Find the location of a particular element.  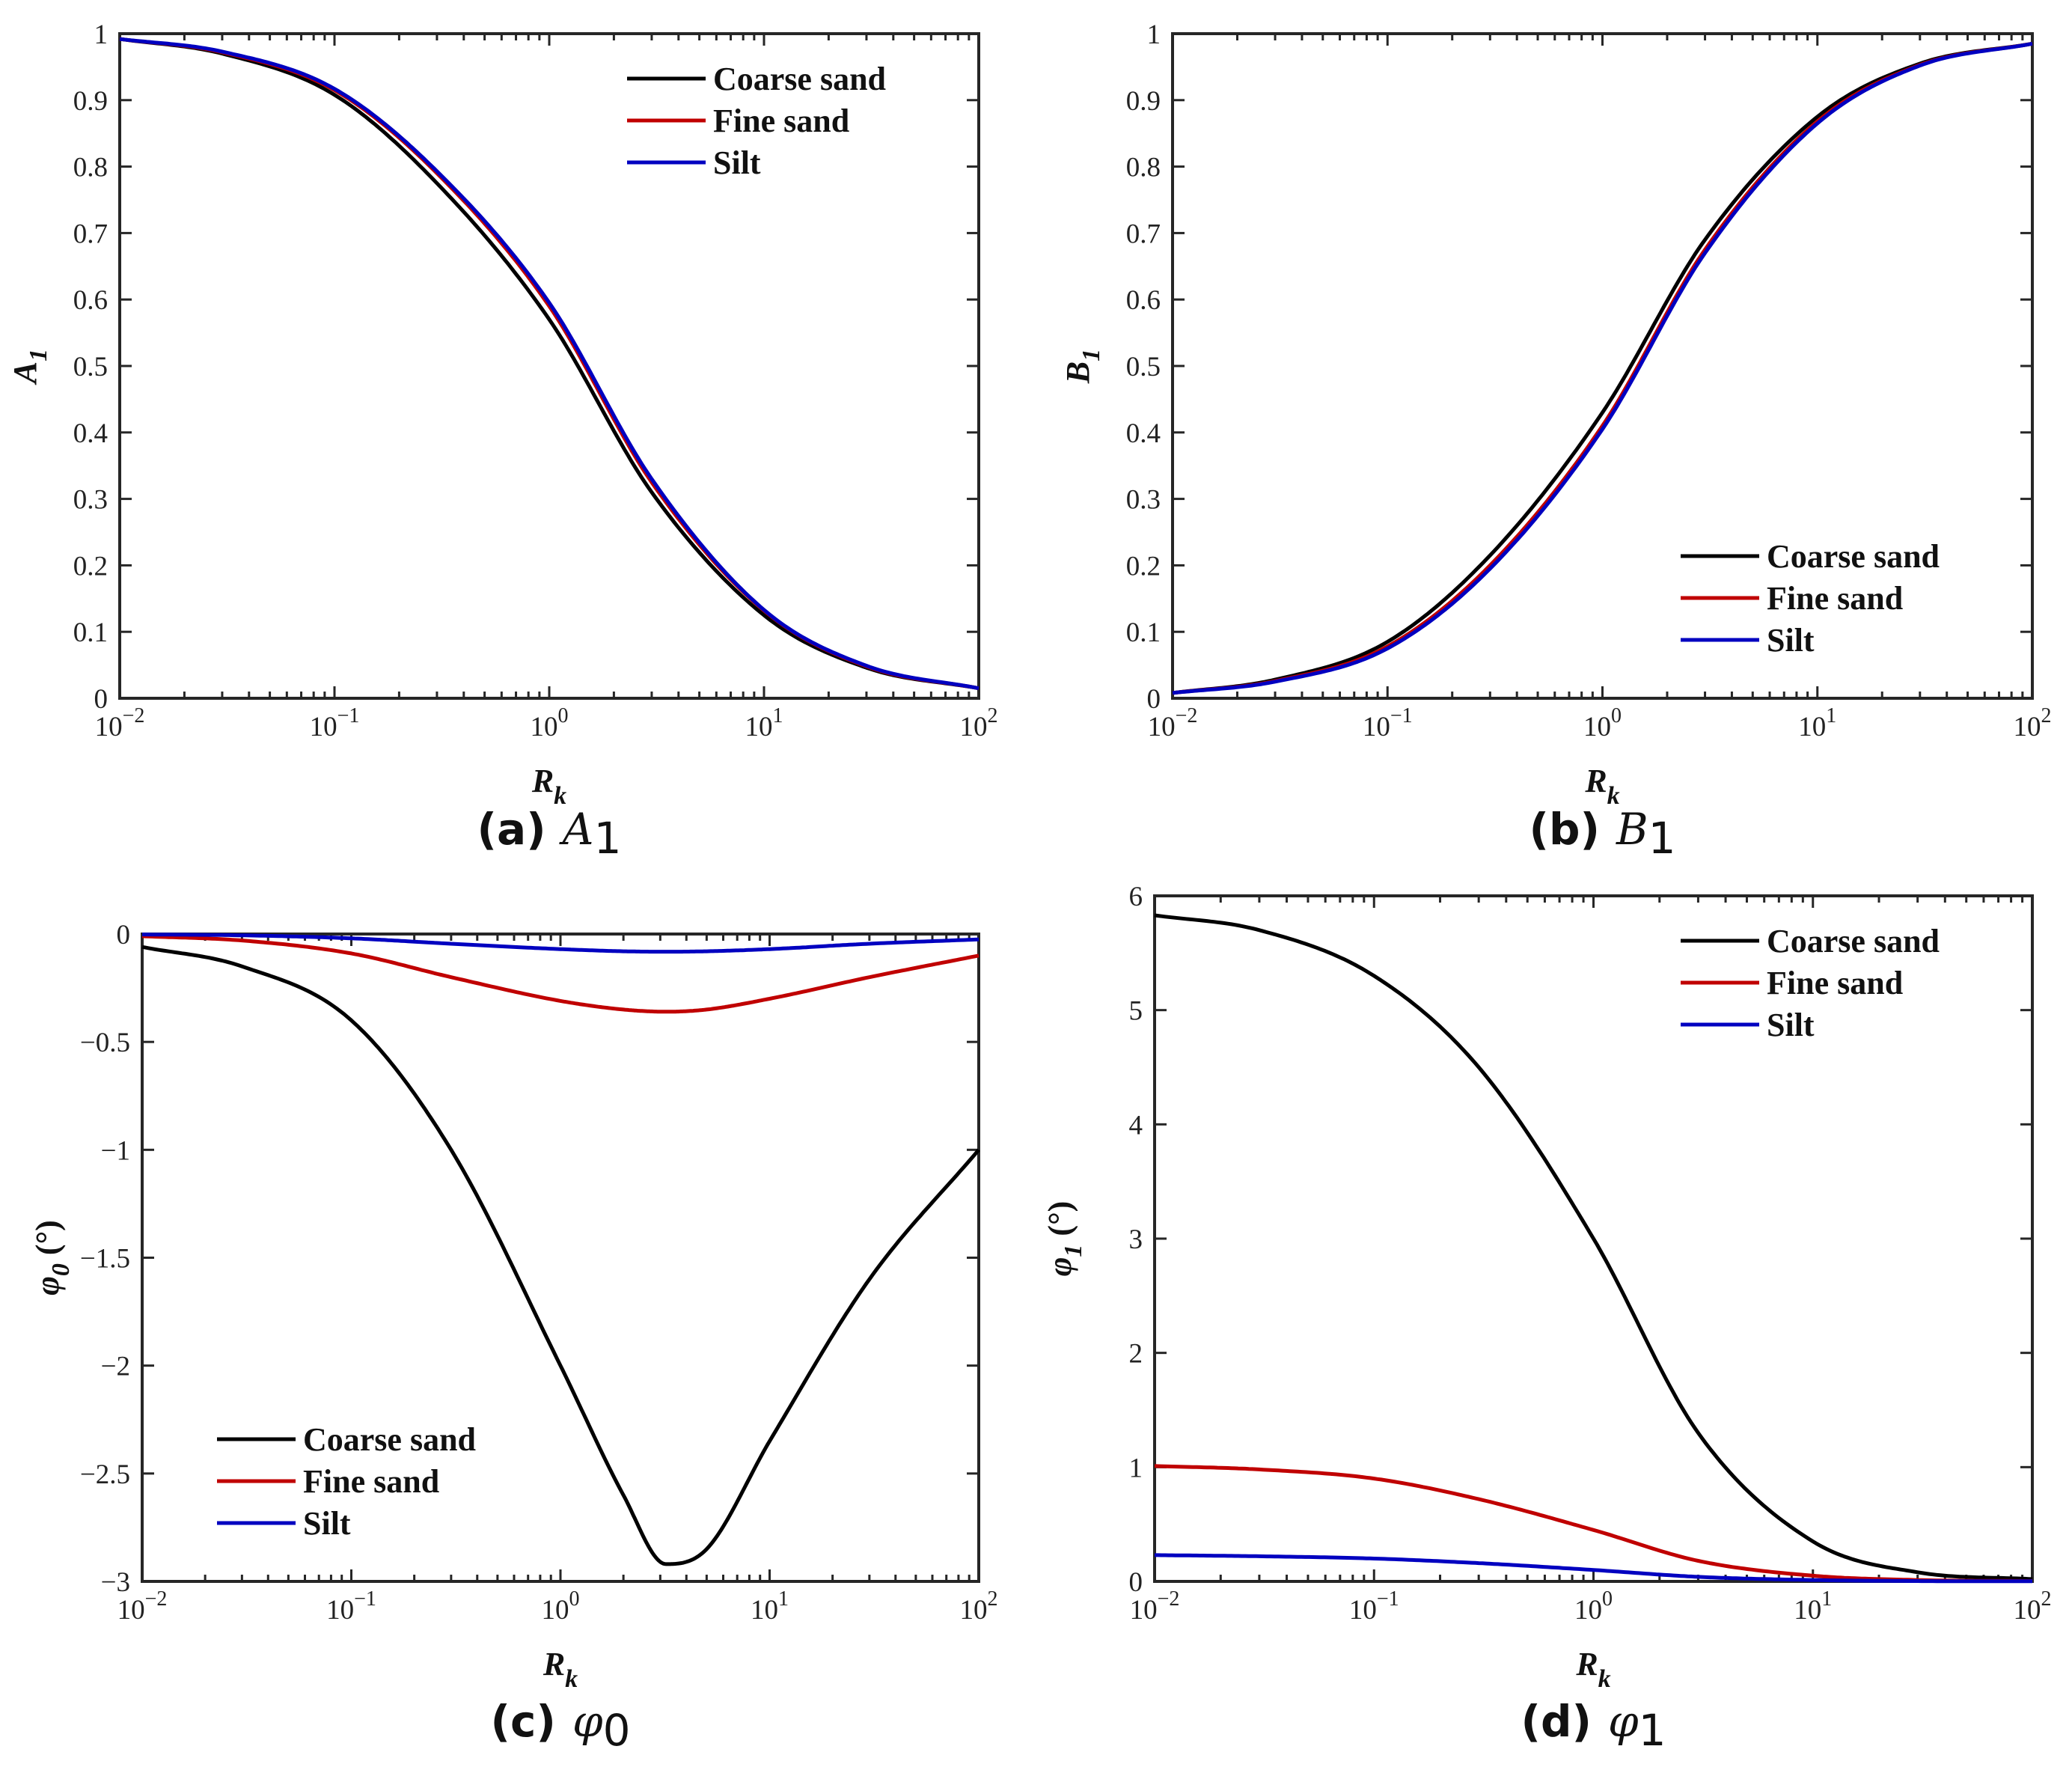

y-tick-label: −1.5 is located at coordinates (105, 1259).